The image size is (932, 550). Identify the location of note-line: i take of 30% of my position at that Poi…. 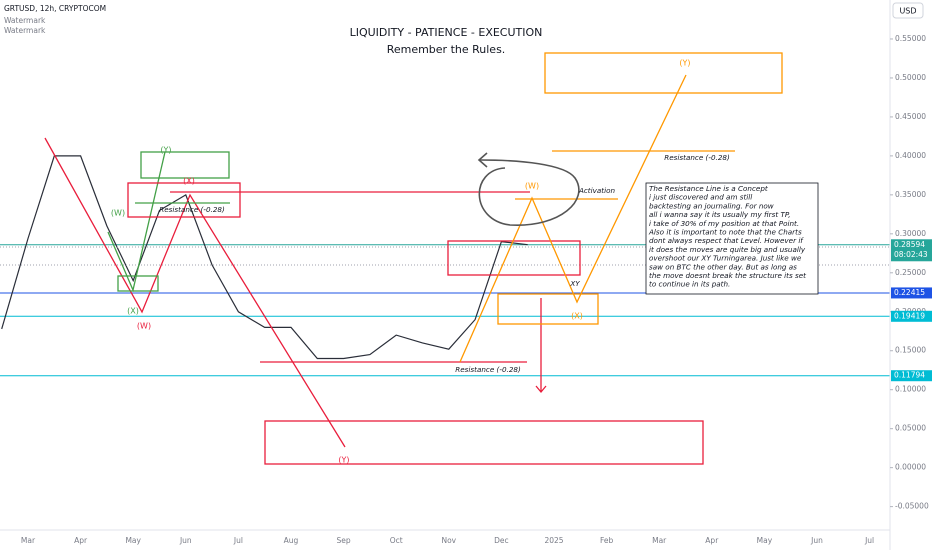
(724, 223).